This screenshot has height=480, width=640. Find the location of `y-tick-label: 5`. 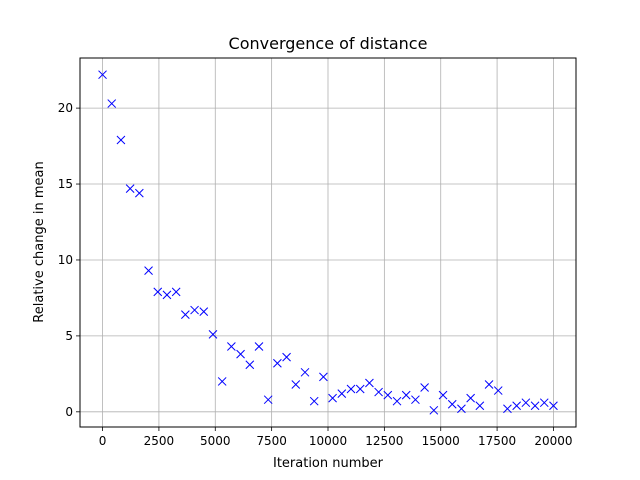

y-tick-label: 5 is located at coordinates (69, 336).